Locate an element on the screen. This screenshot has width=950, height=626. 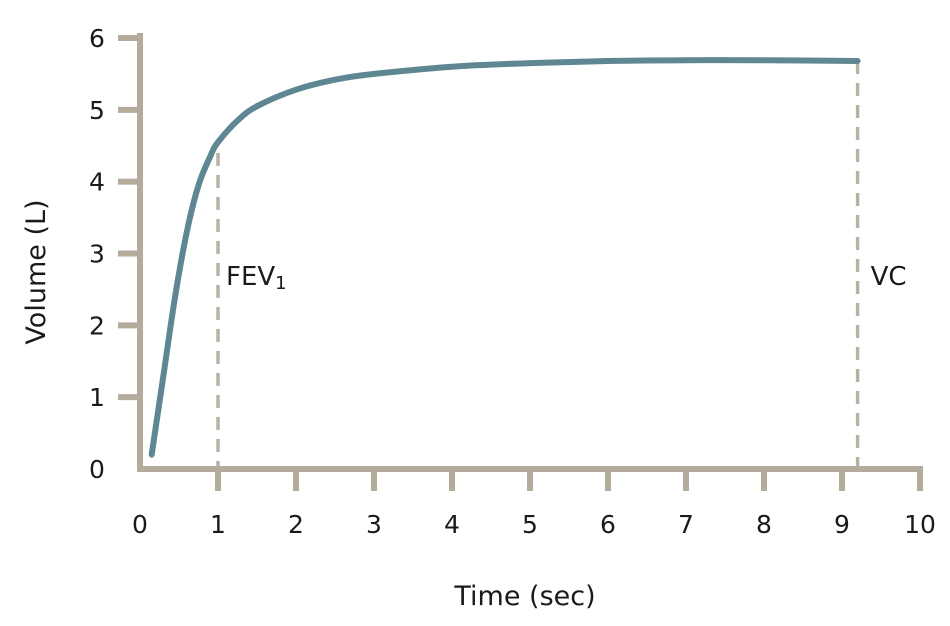
x-tick-label: 1 is located at coordinates (218, 524).